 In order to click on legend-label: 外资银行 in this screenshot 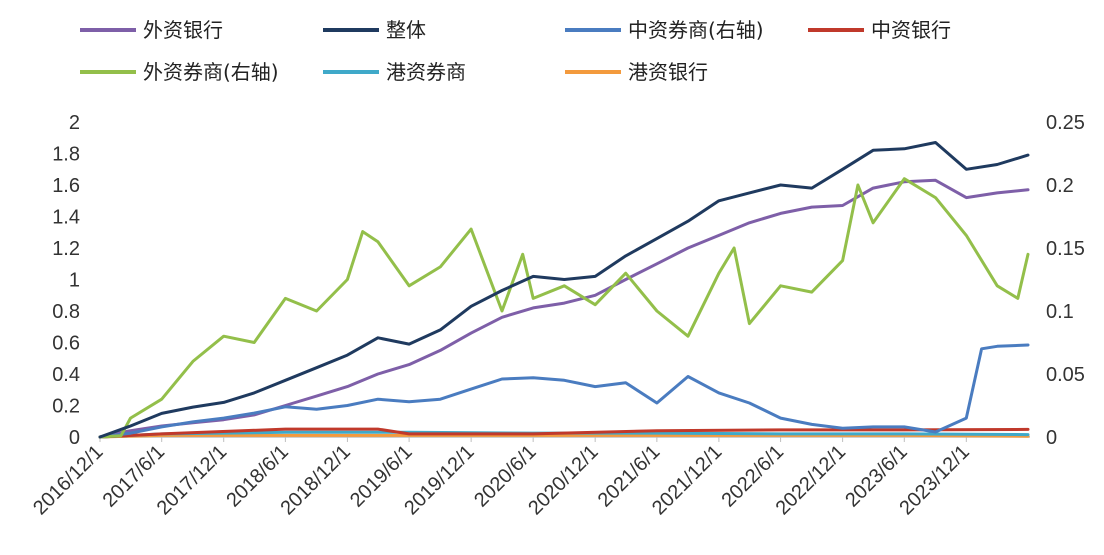, I will do `click(183, 30)`.